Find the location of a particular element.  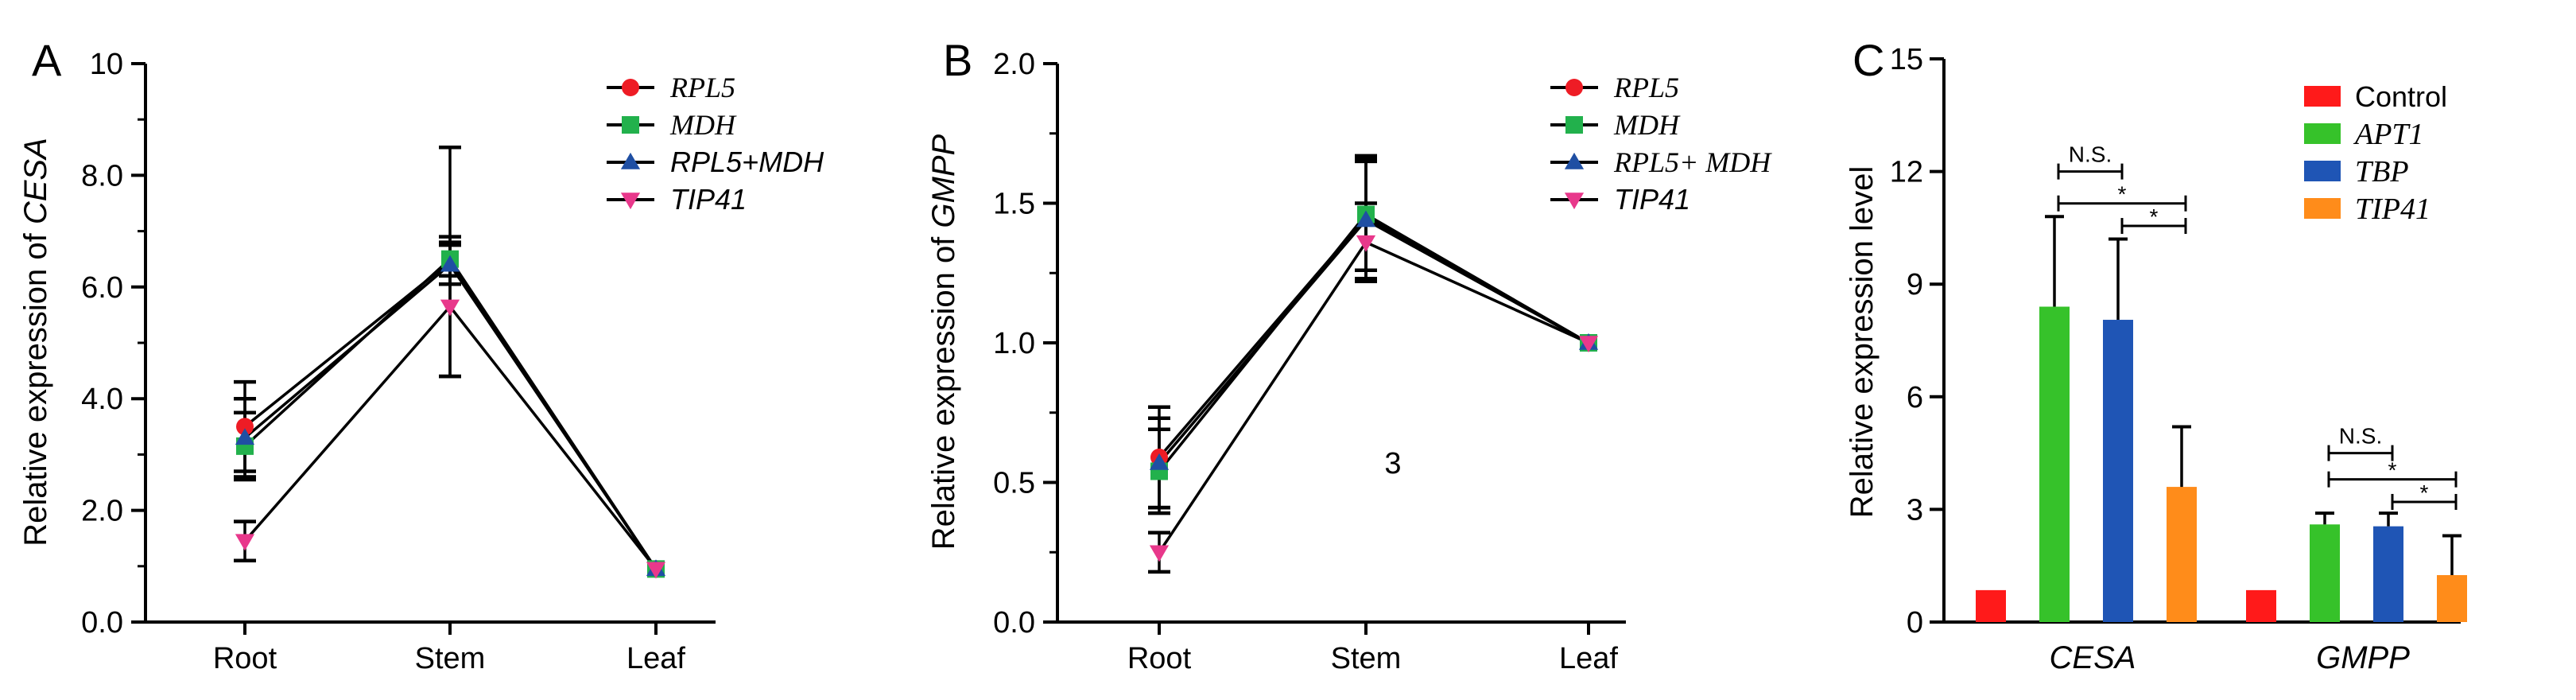

legend: RPL5 MDH RPL5+MDH TIP41 is located at coordinates (715, 144).